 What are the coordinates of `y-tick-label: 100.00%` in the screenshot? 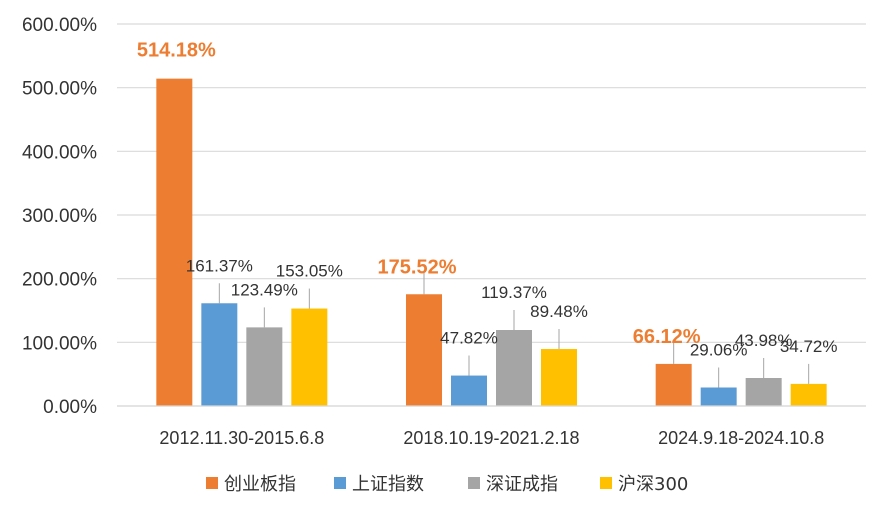 It's located at (59, 343).